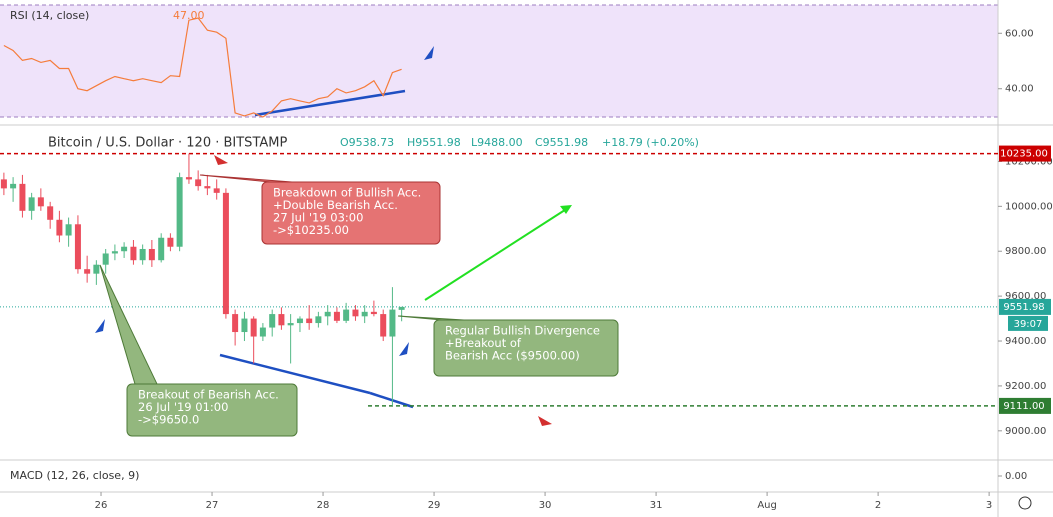 The width and height of the screenshot is (1053, 517). Describe the element at coordinates (512, 356) in the screenshot. I see `callout-text: Bearish Acc ($9500.00)` at that location.